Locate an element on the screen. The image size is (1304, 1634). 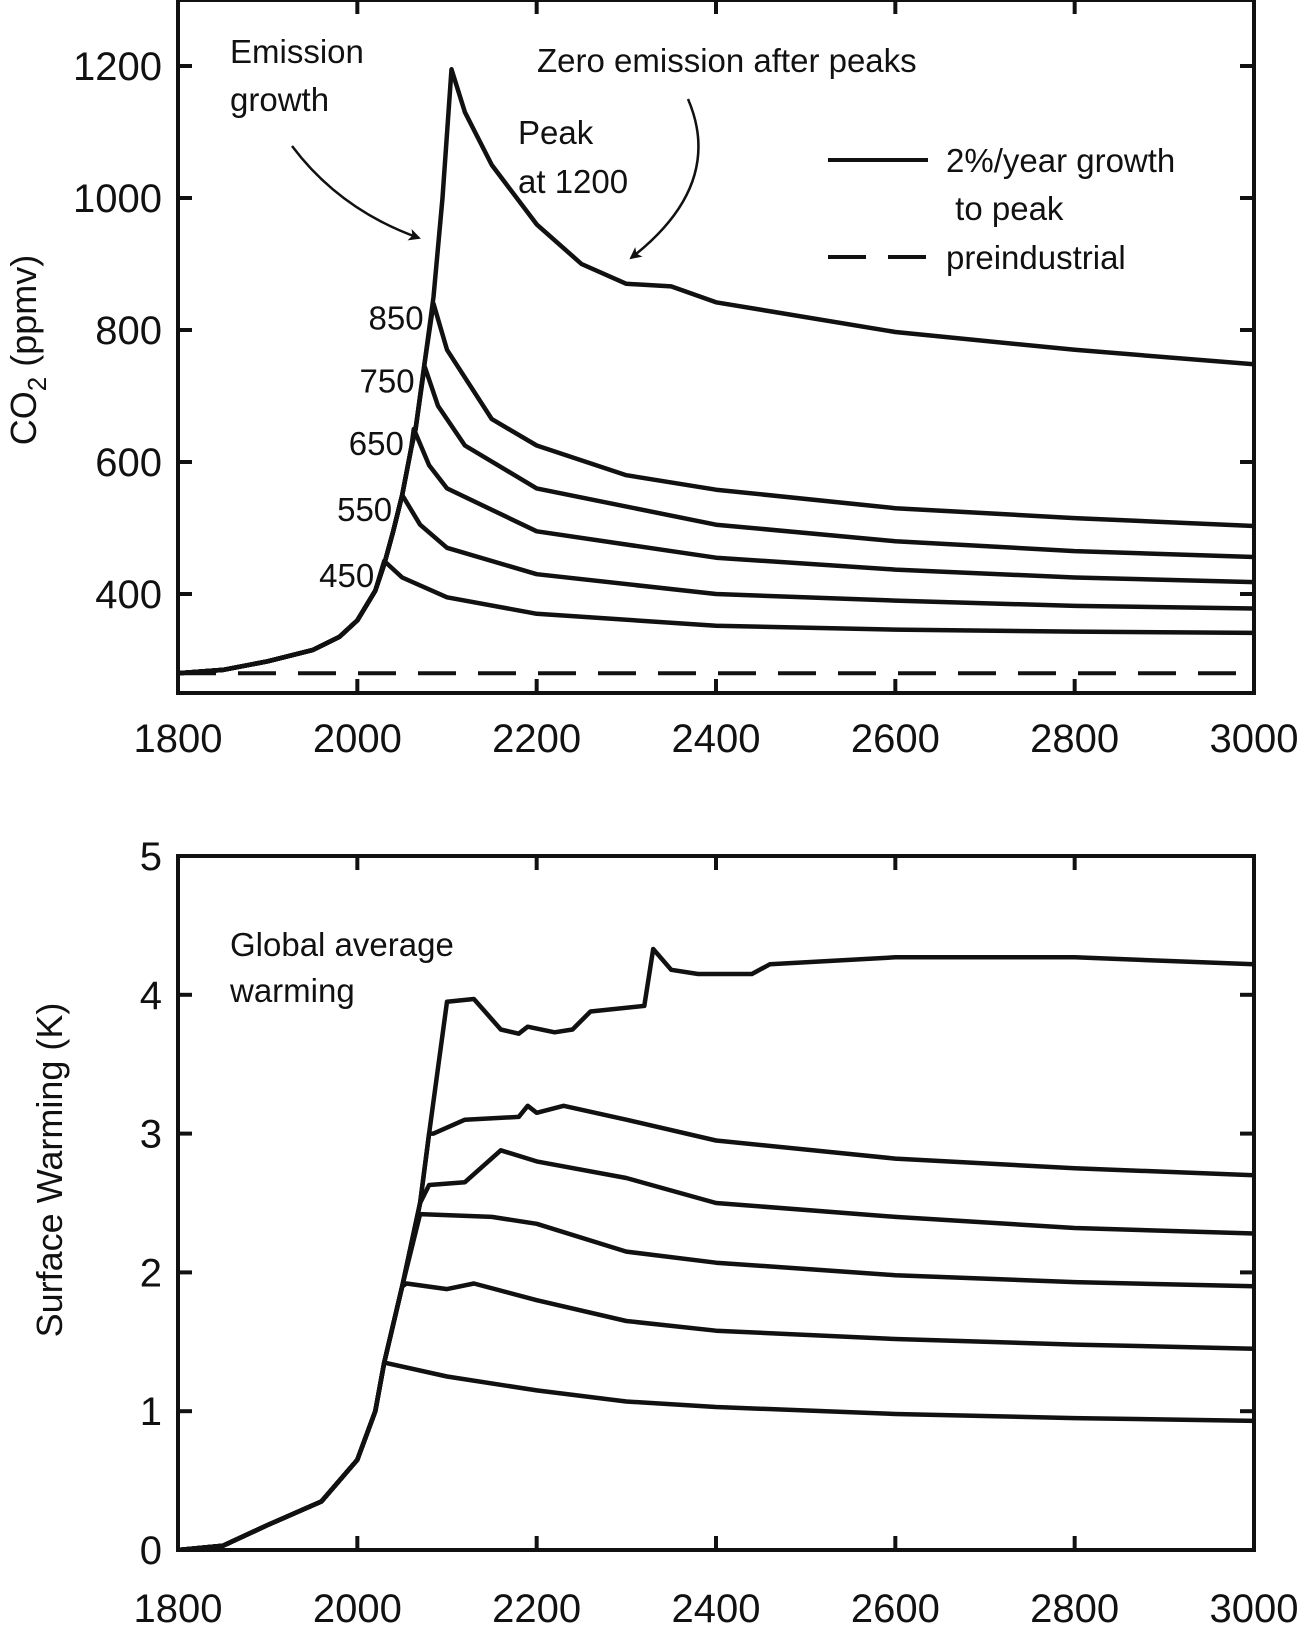
peak-label-750: 750 is located at coordinates (387, 380).